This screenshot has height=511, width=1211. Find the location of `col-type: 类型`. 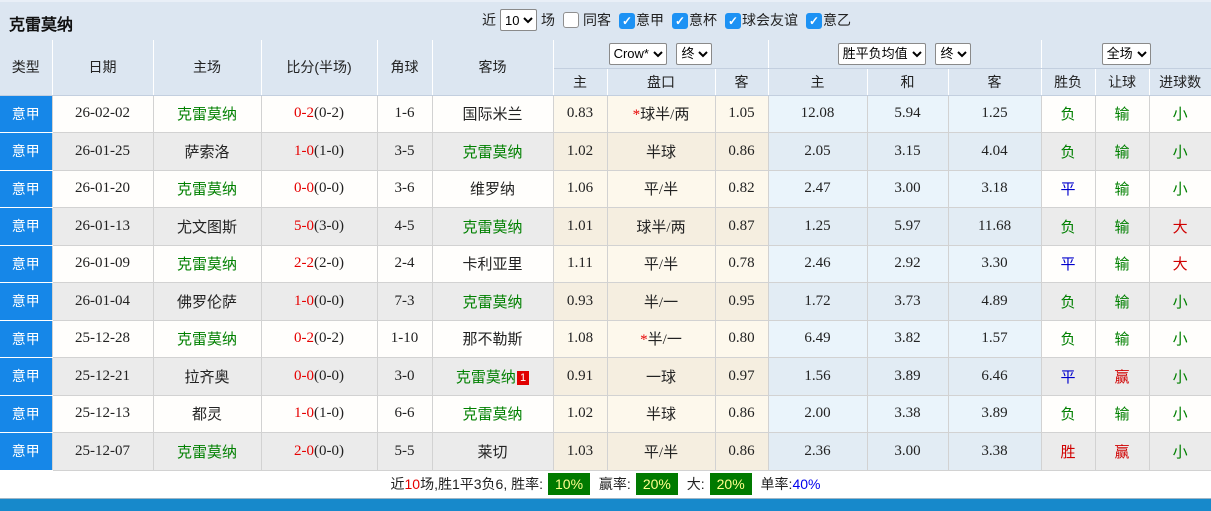

col-type: 类型 is located at coordinates (26, 68).